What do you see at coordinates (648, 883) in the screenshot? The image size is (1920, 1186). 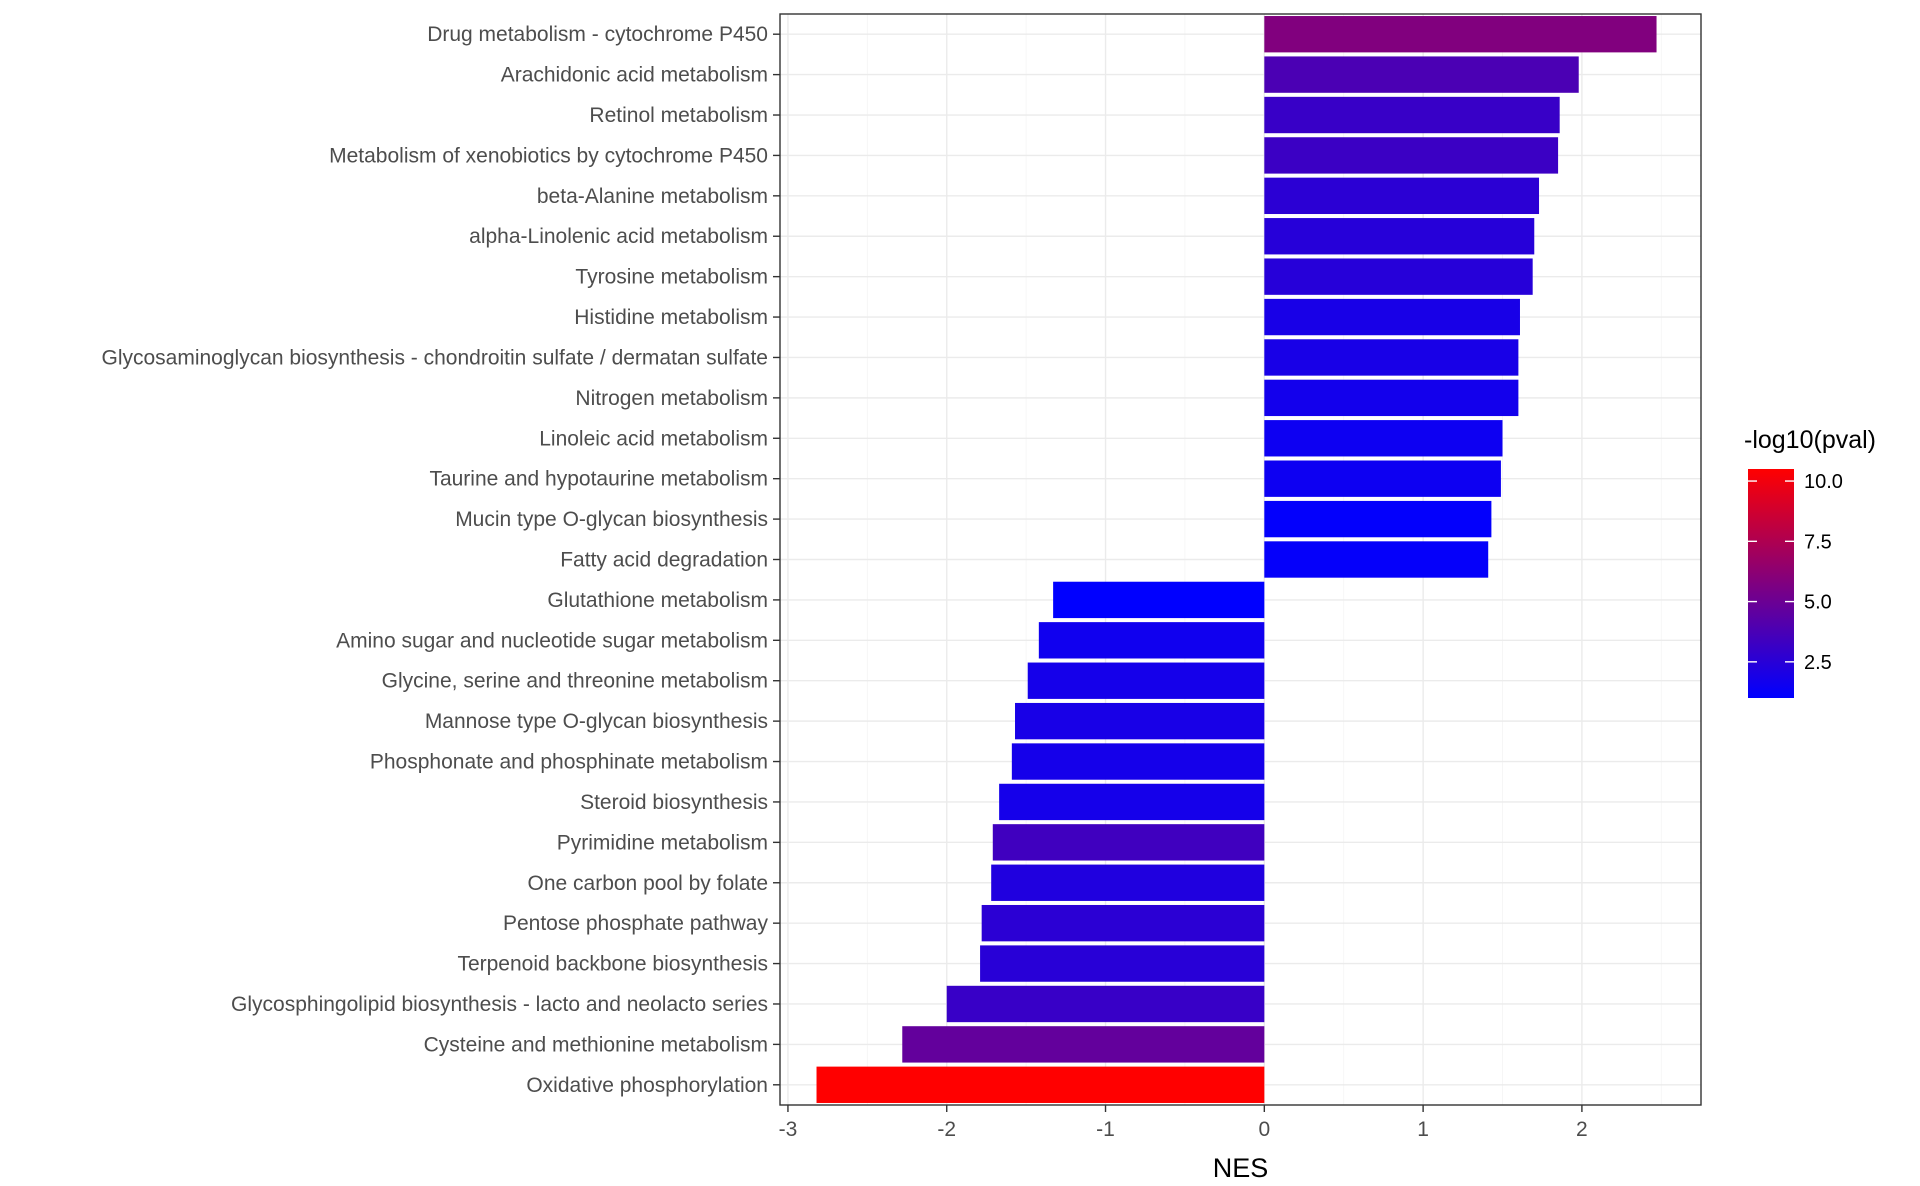 I see `y-tick-label: One carbon pool by folate` at bounding box center [648, 883].